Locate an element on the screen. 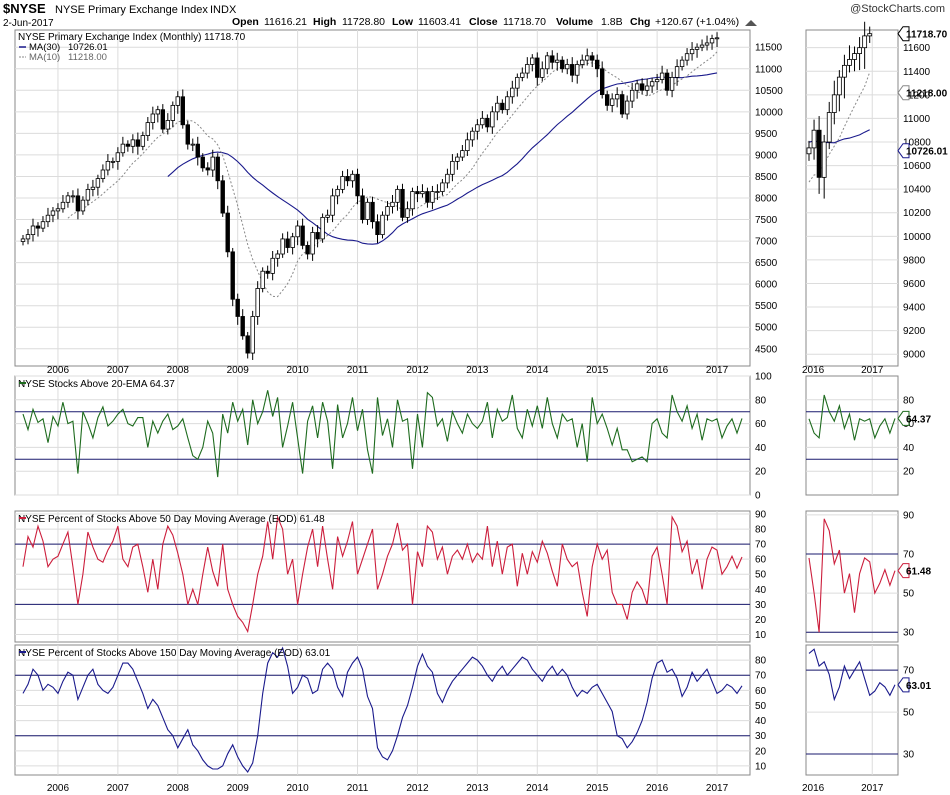 The width and height of the screenshot is (950, 795). inset-y-tick-label: 11200 is located at coordinates (917, 95).